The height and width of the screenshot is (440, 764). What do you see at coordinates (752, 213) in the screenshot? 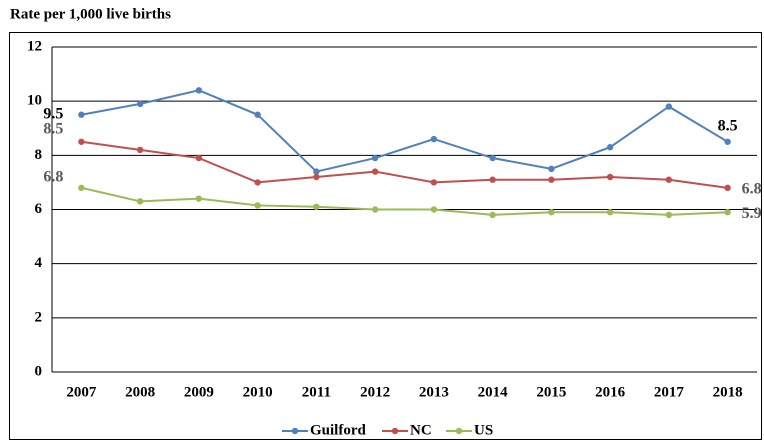
I see `data-label: 5.9` at bounding box center [752, 213].